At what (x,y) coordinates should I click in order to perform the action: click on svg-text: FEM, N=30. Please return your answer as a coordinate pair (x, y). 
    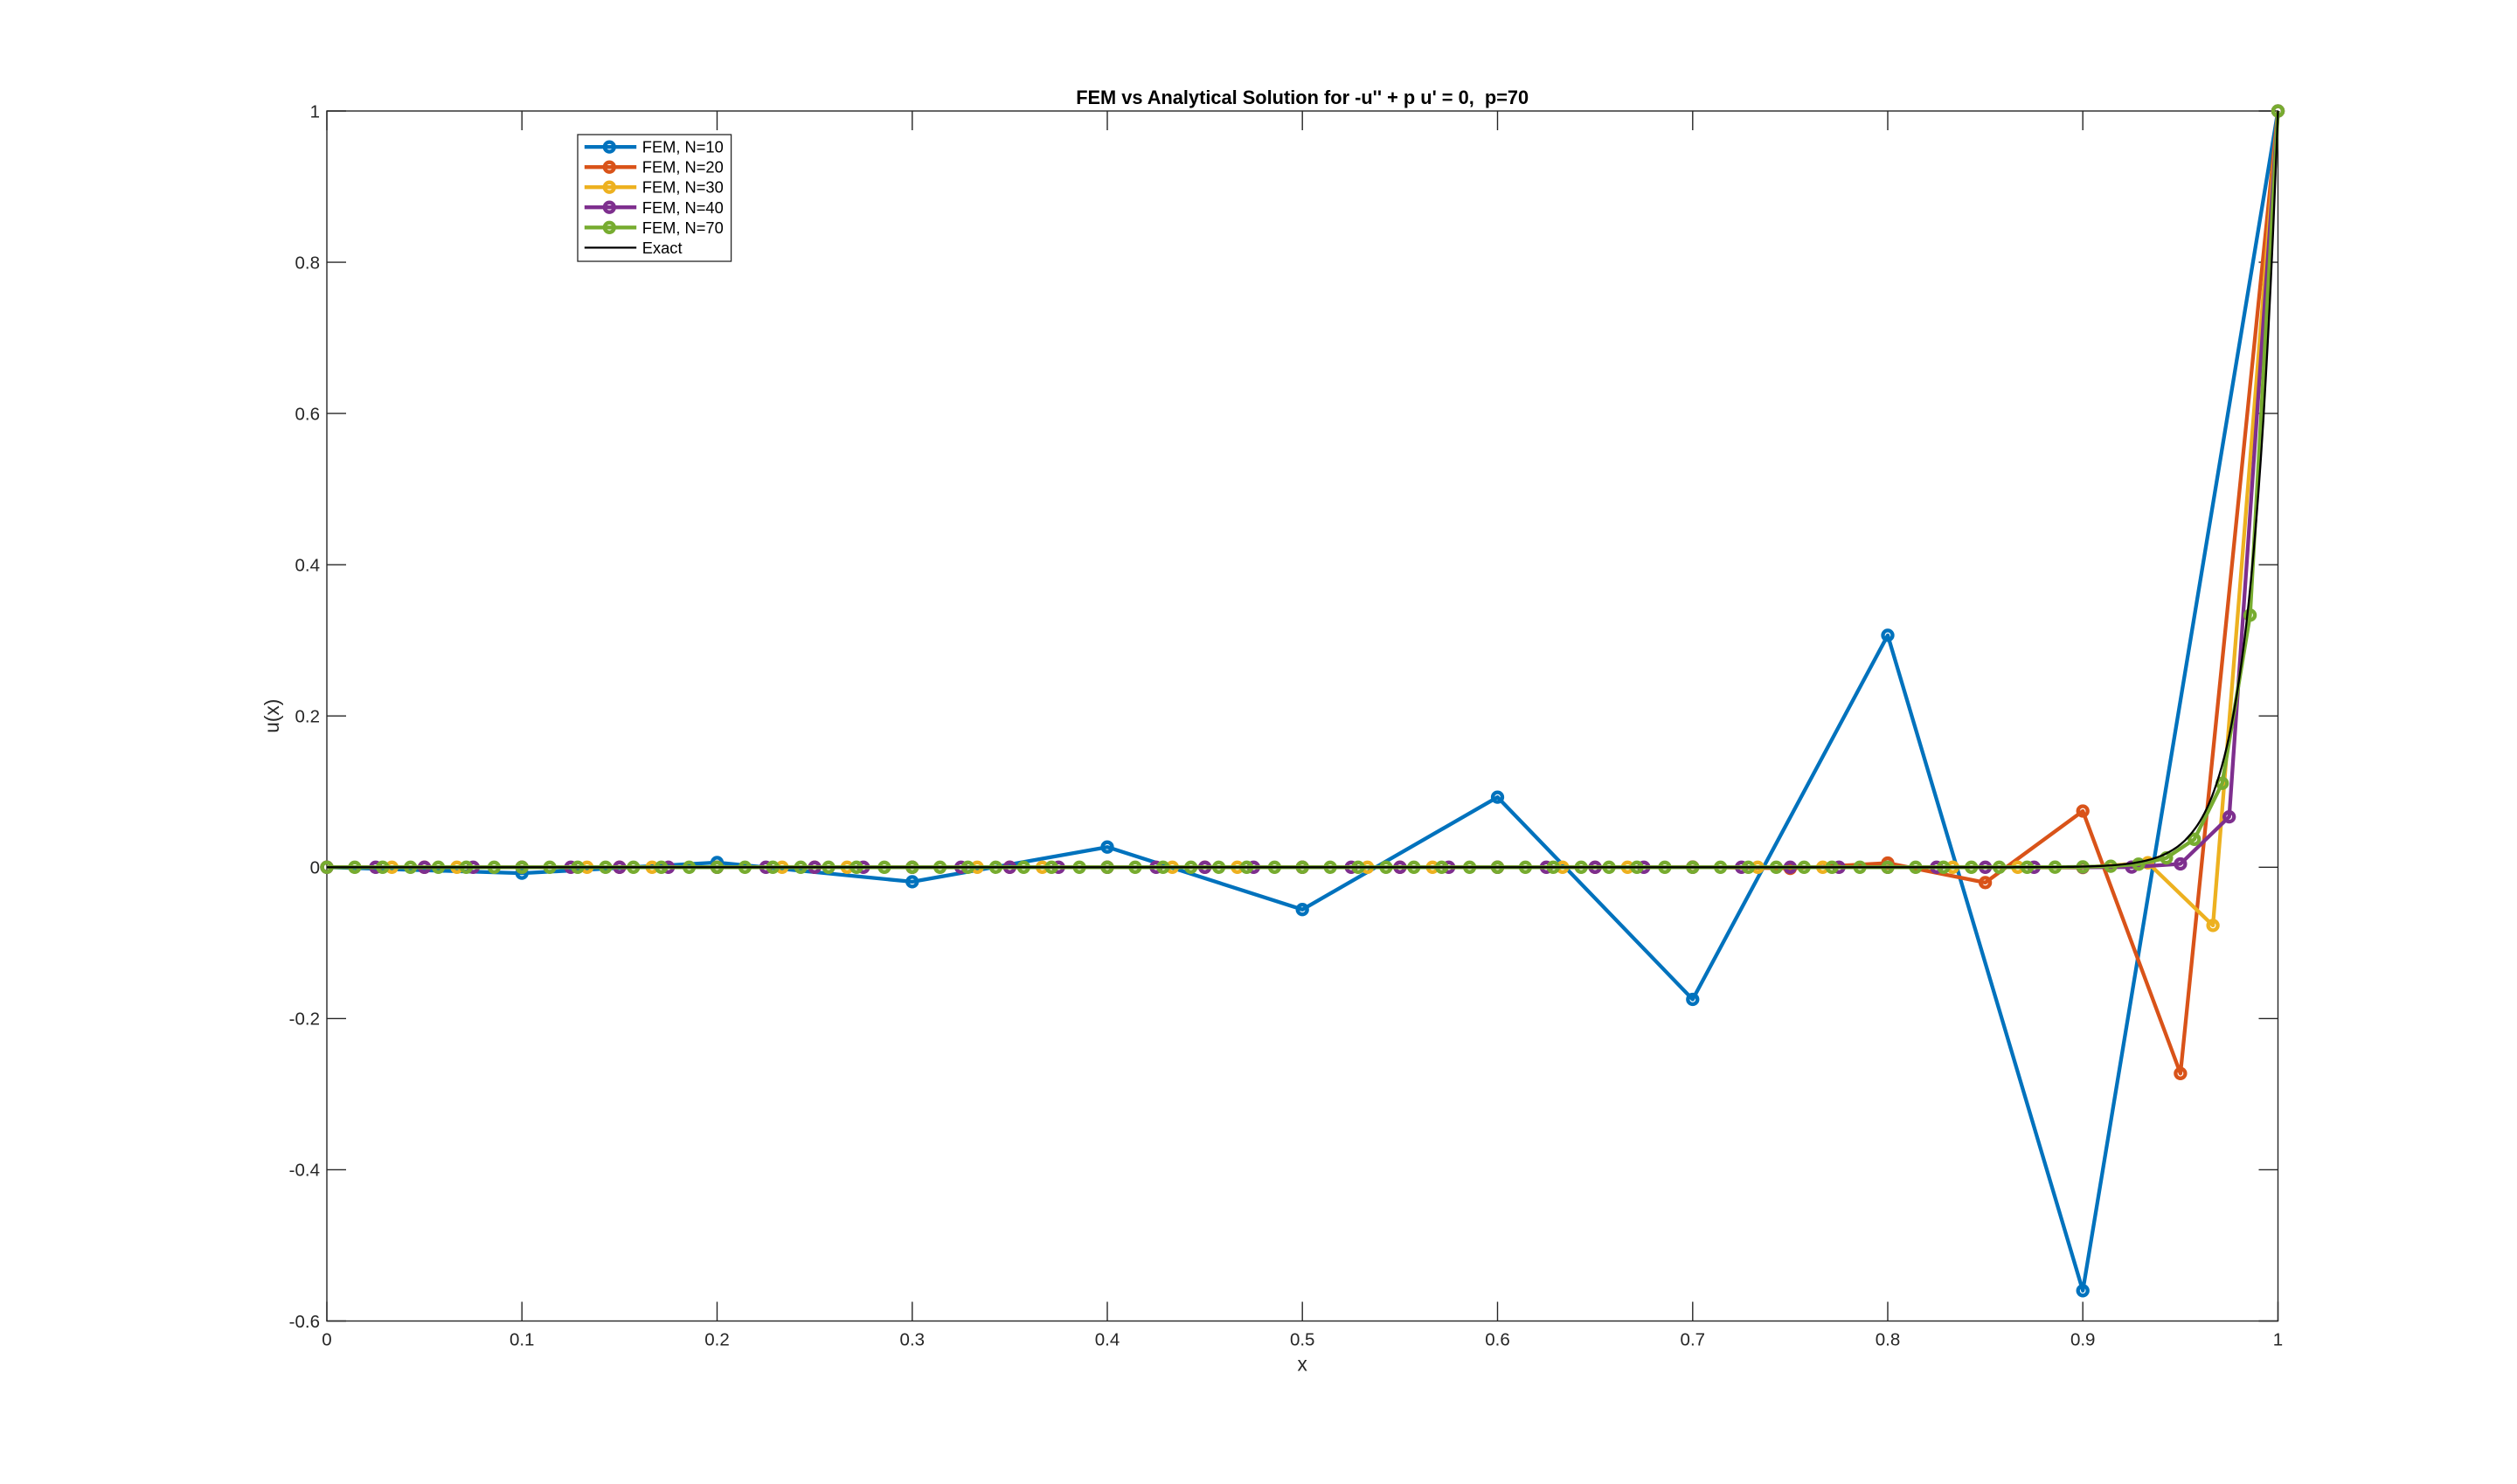
    Looking at the image, I should click on (683, 187).